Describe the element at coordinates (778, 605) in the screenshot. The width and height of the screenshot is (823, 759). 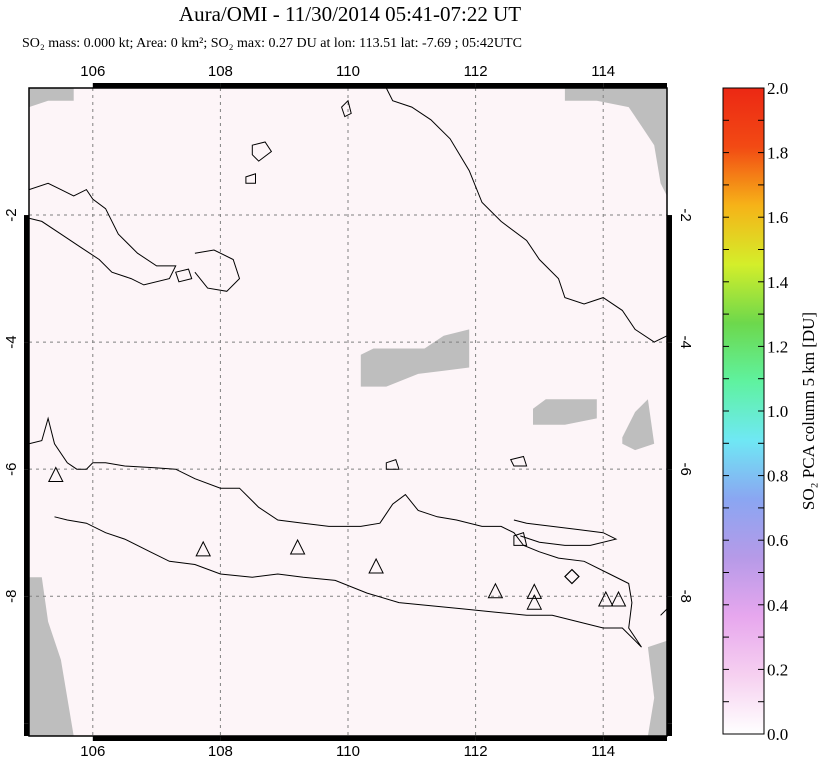
I see `colorbar-tick-label: 0.4` at that location.